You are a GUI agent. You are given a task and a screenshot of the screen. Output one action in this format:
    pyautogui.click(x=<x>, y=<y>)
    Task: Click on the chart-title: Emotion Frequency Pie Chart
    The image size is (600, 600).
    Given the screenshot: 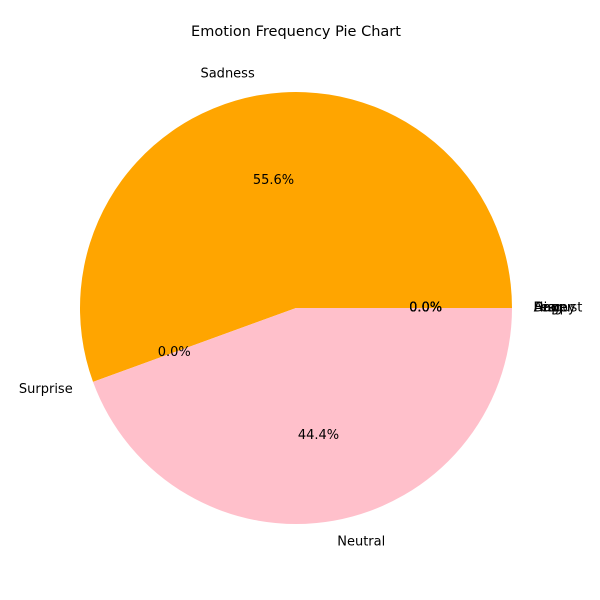 What is the action you would take?
    pyautogui.click(x=296, y=32)
    